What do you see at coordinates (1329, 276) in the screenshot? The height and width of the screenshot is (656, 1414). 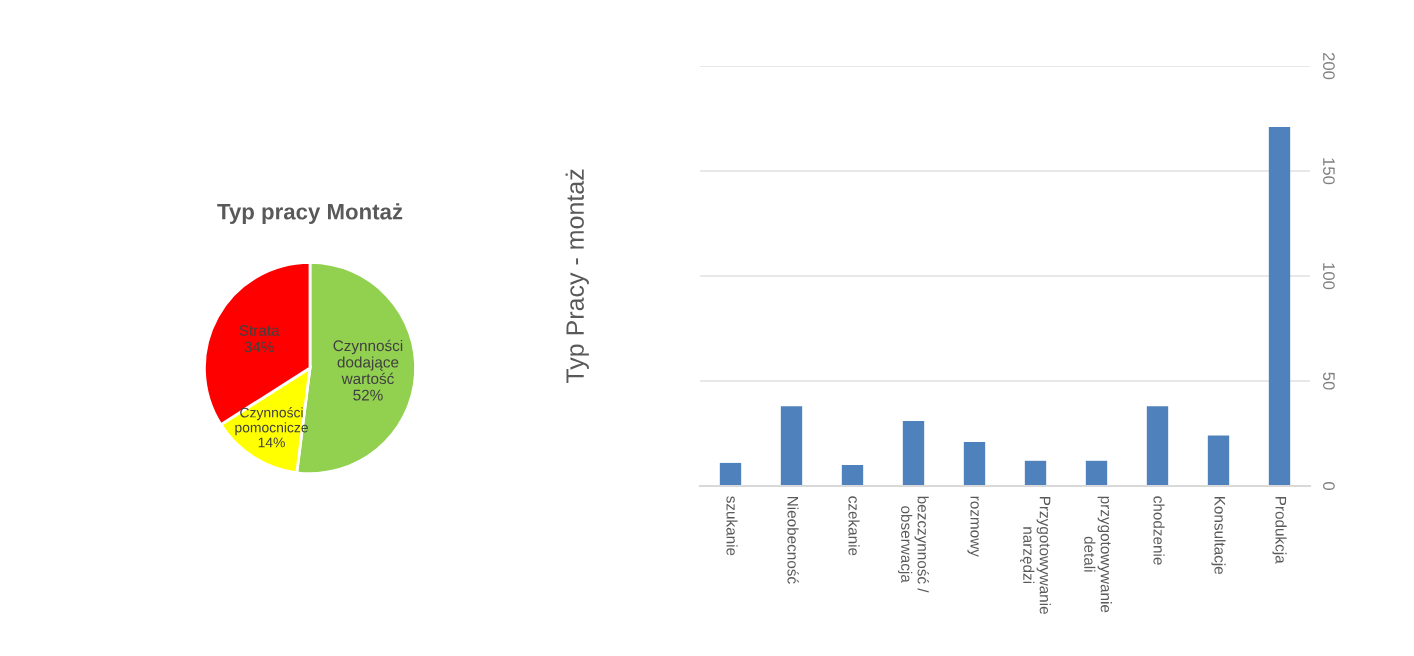 I see `y-tick-label: 100` at bounding box center [1329, 276].